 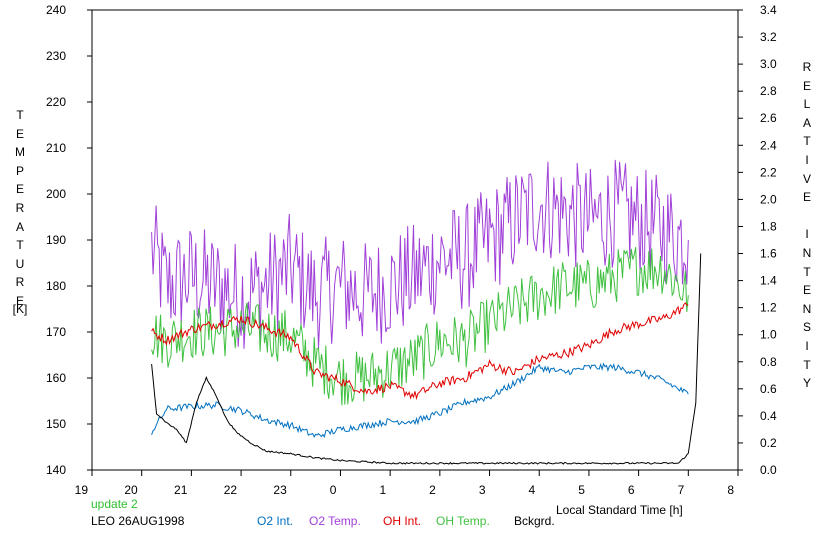 What do you see at coordinates (768, 199) in the screenshot?
I see `right-tick-label: 2.0` at bounding box center [768, 199].